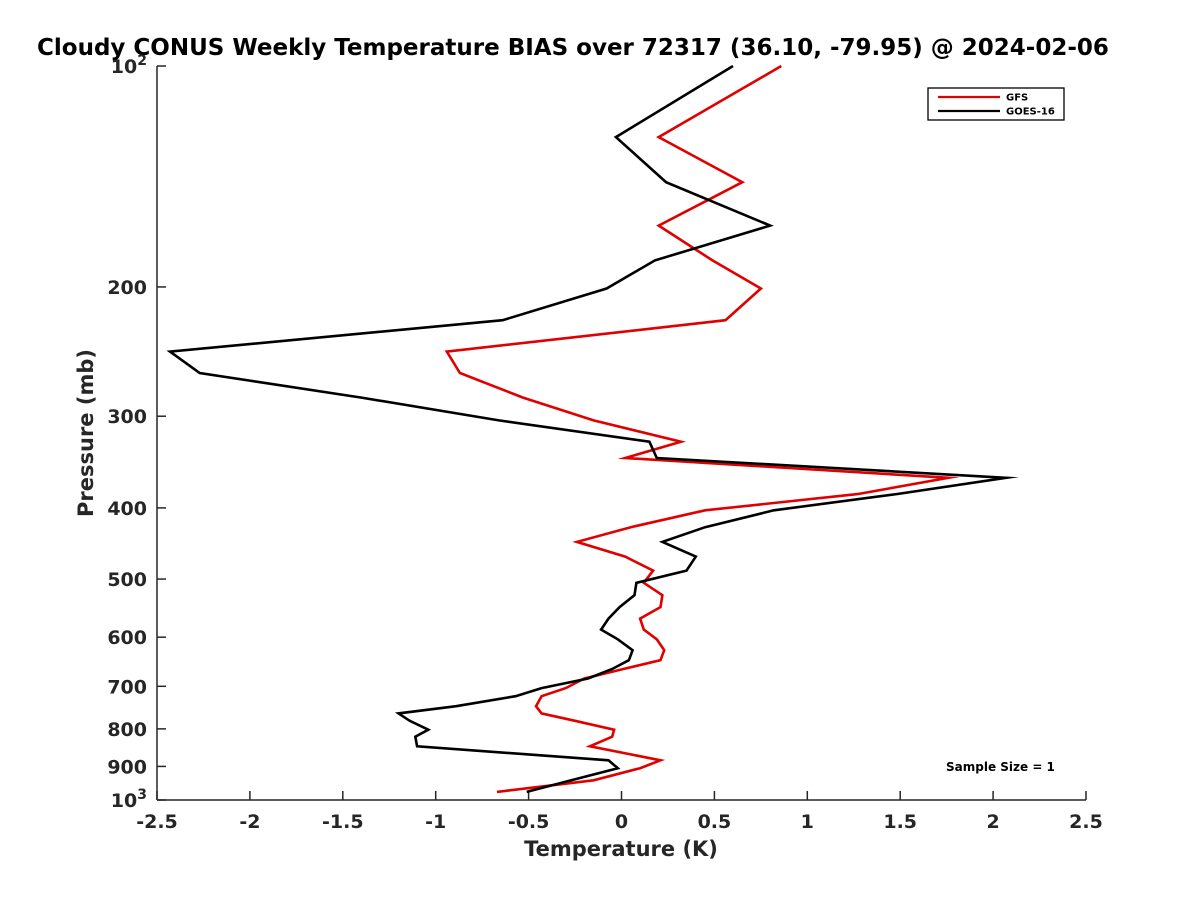  What do you see at coordinates (529, 822) in the screenshot?
I see `x-tick-label: -0.5` at bounding box center [529, 822].